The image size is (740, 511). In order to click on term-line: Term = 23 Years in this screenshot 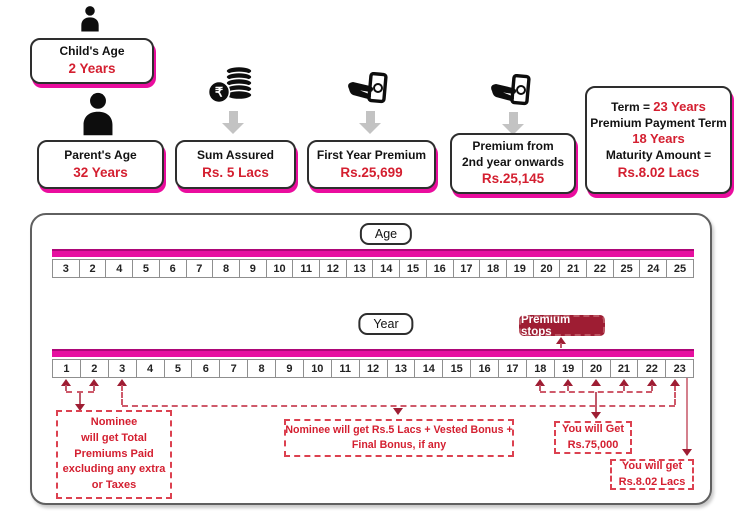, I will do `click(658, 107)`.